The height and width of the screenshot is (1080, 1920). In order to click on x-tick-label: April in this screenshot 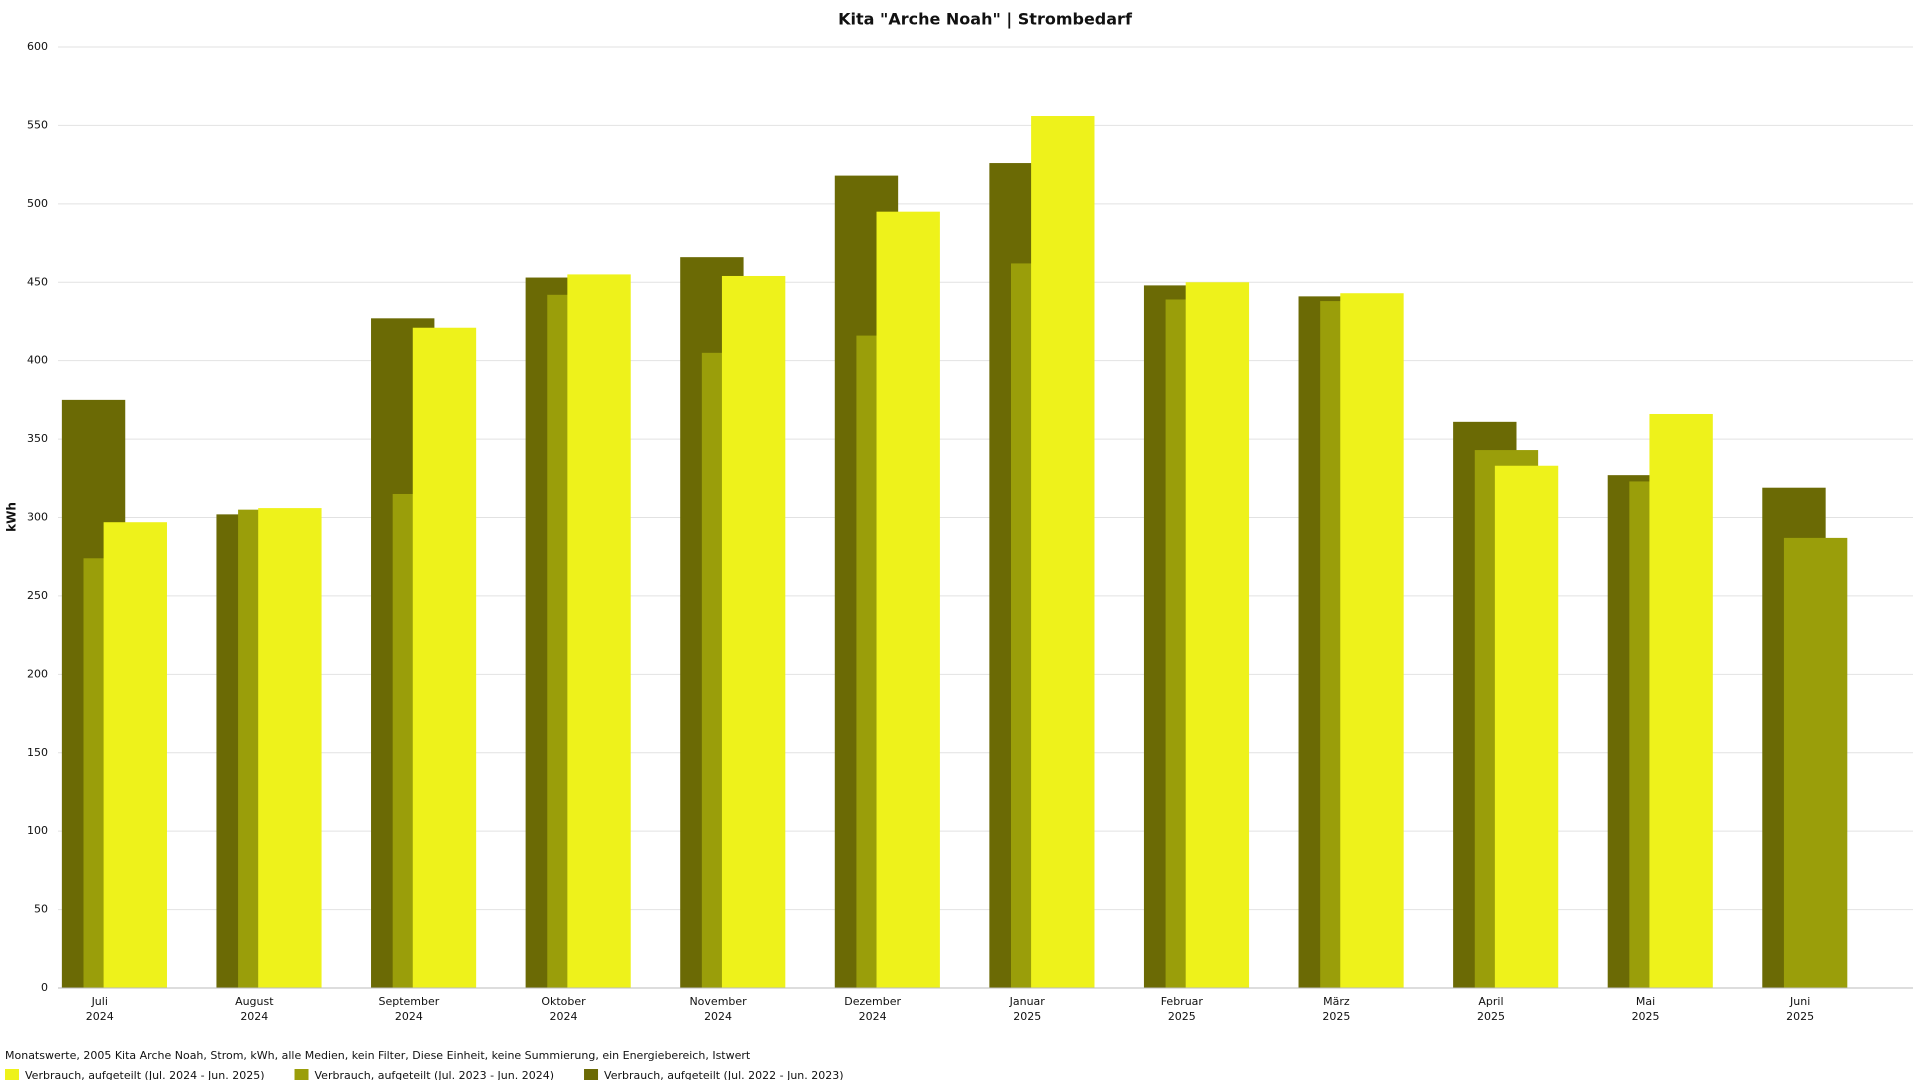, I will do `click(1490, 1001)`.